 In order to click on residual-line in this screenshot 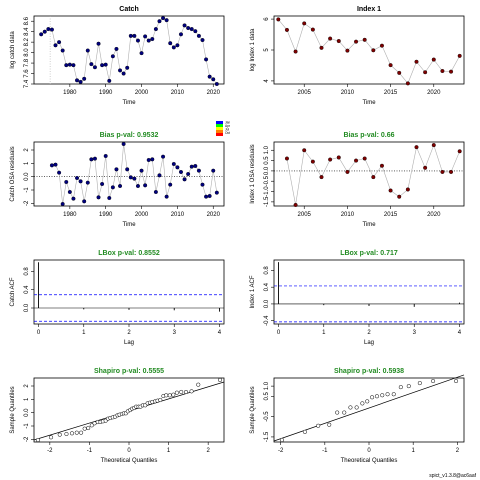, I will do `click(134, 174)`.